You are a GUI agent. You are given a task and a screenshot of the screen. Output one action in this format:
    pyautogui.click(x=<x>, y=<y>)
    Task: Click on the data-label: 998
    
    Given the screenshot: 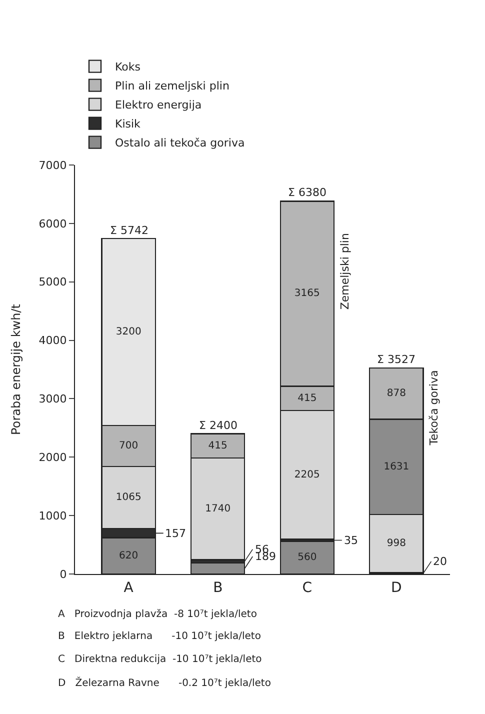 What is the action you would take?
    pyautogui.click(x=396, y=544)
    